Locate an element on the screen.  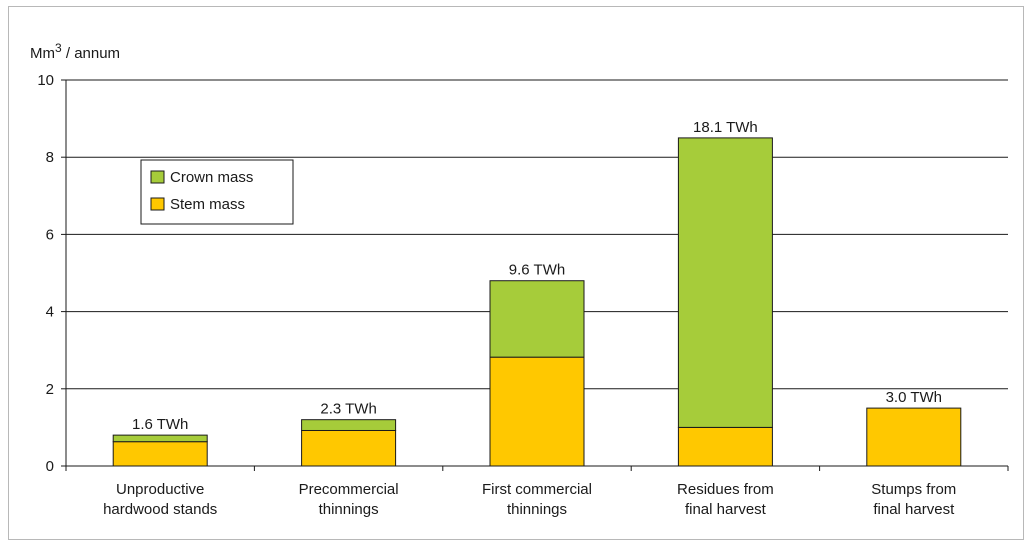
x-category-label: Precommercial is located at coordinates (349, 489).